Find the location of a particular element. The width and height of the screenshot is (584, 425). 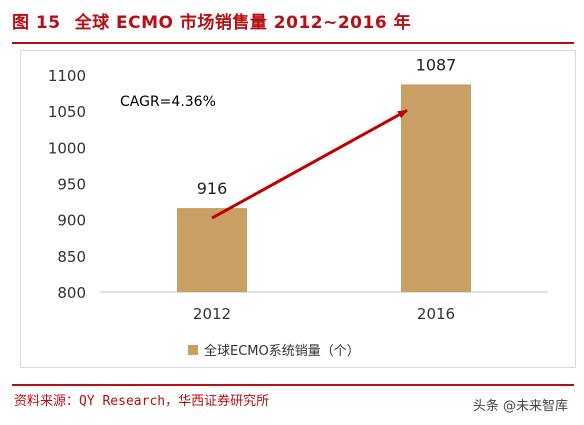

cagr-arrow is located at coordinates (309, 164).